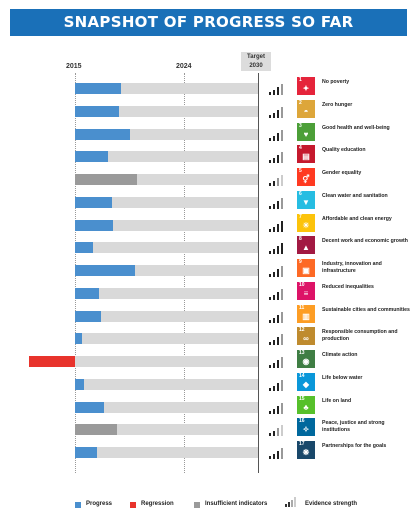  Describe the element at coordinates (356, 127) in the screenshot. I see `goal-3-label: Good health and well-being` at that location.